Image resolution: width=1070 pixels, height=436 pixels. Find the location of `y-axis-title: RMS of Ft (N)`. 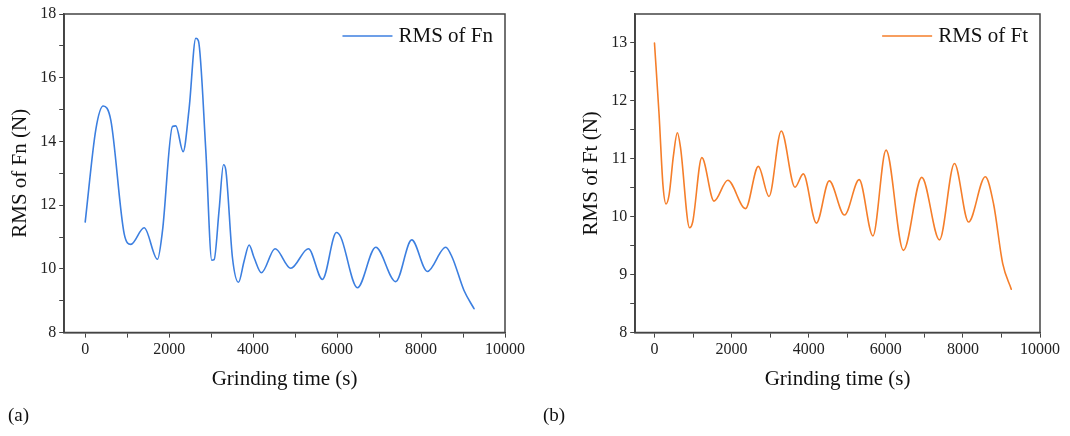

y-axis-title: RMS of Ft (N) is located at coordinates (590, 173).